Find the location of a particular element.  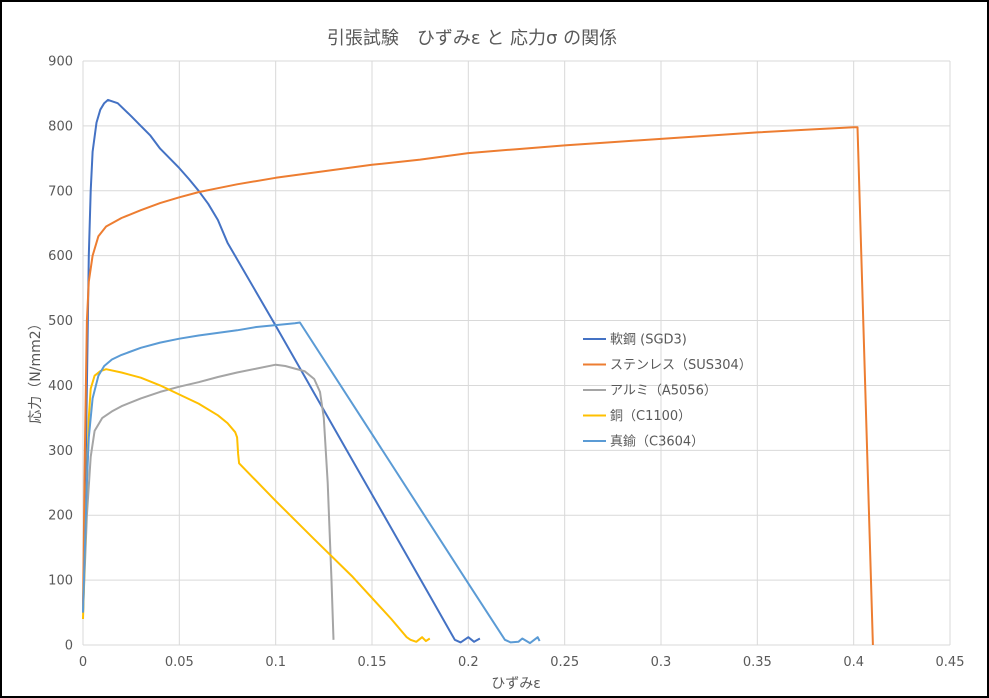

x-tick-label: 0.35 is located at coordinates (757, 662).